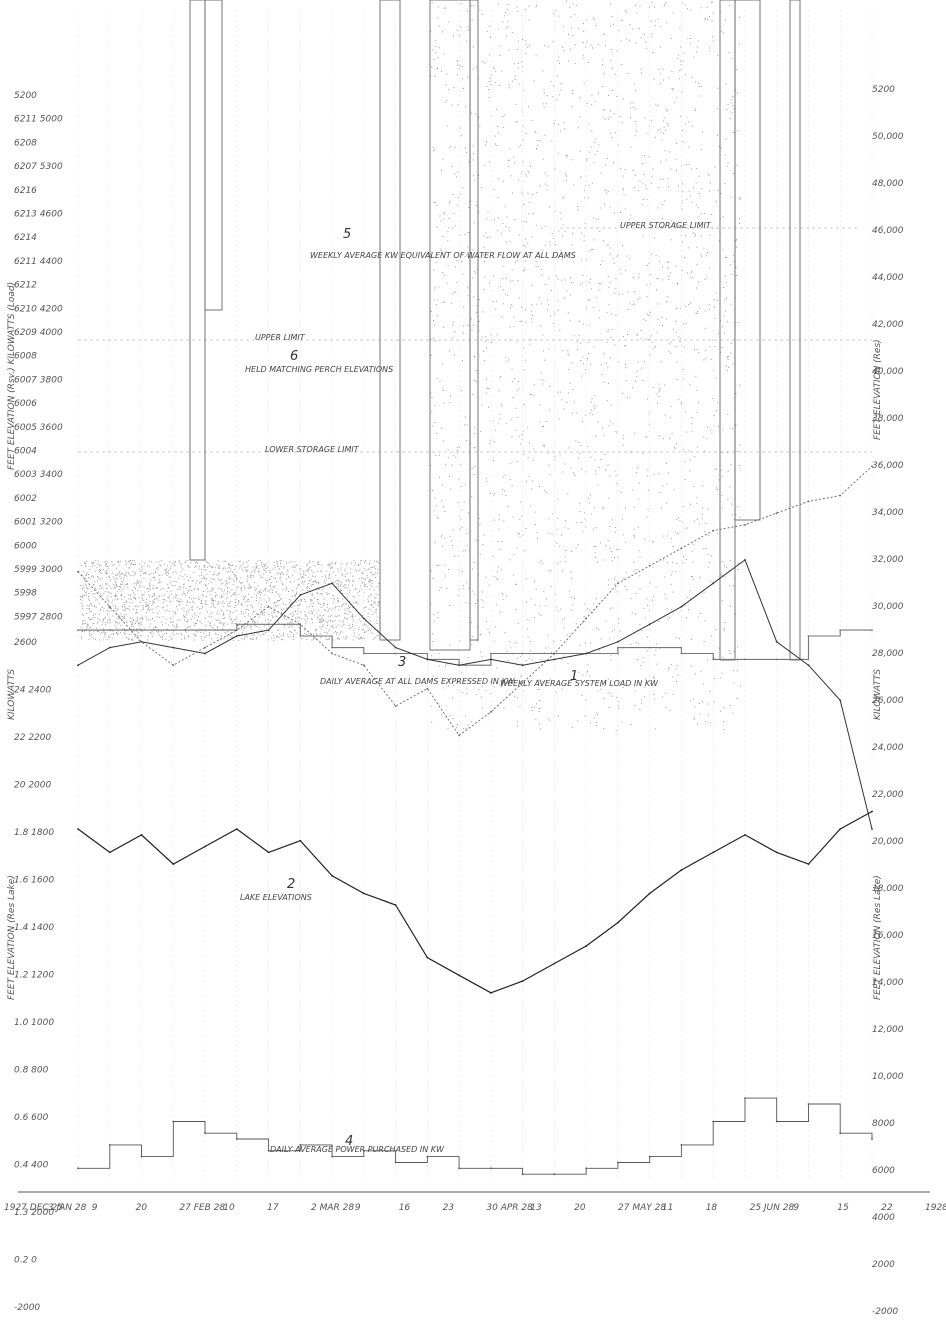 The height and width of the screenshot is (1333, 946). Describe the element at coordinates (935, 1208) in the screenshot. I see `x-tick-label: 1928` at that location.